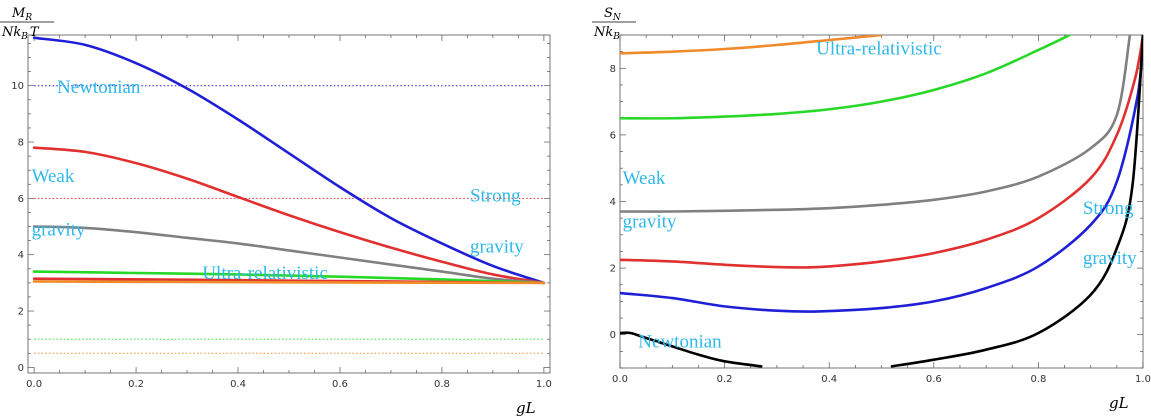 Image resolution: width=1151 pixels, height=419 pixels. I want to click on y-axis-label-denominator: NkB T, so click(20, 33).